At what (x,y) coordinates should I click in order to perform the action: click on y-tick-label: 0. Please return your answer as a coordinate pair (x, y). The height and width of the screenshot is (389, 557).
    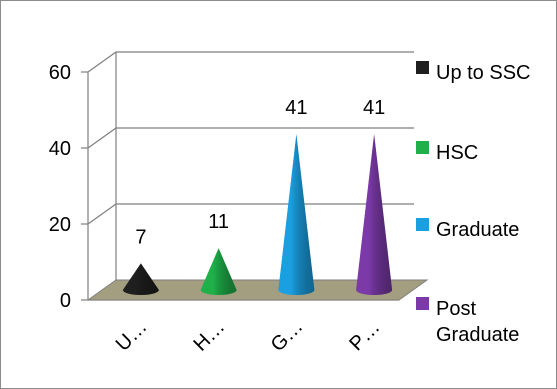
    Looking at the image, I should click on (65, 301).